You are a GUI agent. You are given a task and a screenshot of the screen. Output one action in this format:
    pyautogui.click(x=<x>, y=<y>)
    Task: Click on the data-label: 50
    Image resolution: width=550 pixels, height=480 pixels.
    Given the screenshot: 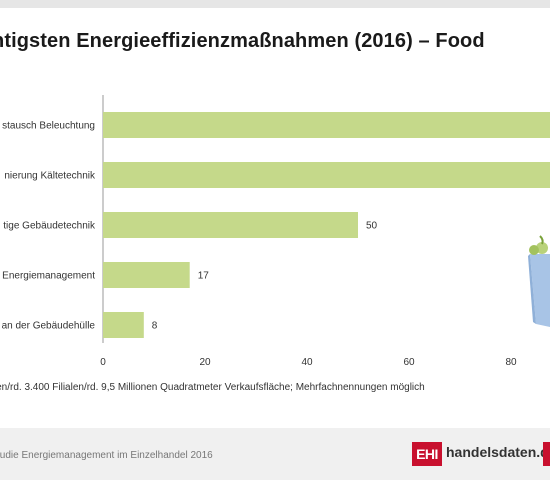 What is the action you would take?
    pyautogui.click(x=372, y=226)
    